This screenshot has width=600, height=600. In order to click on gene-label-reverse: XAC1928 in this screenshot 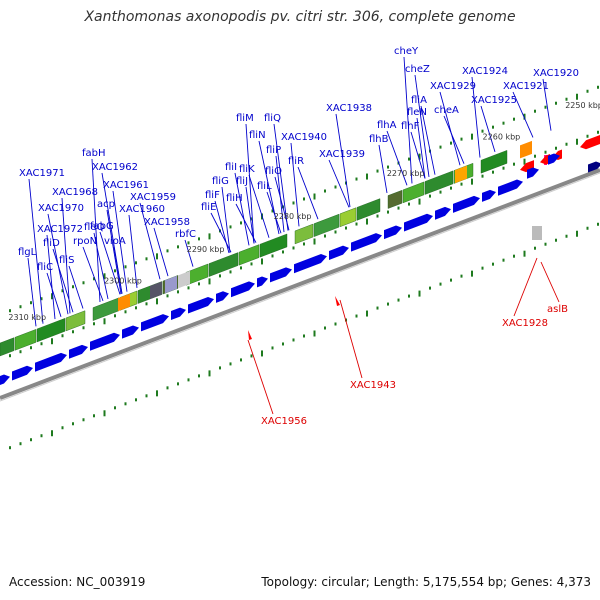, I will do `click(525, 323)`.